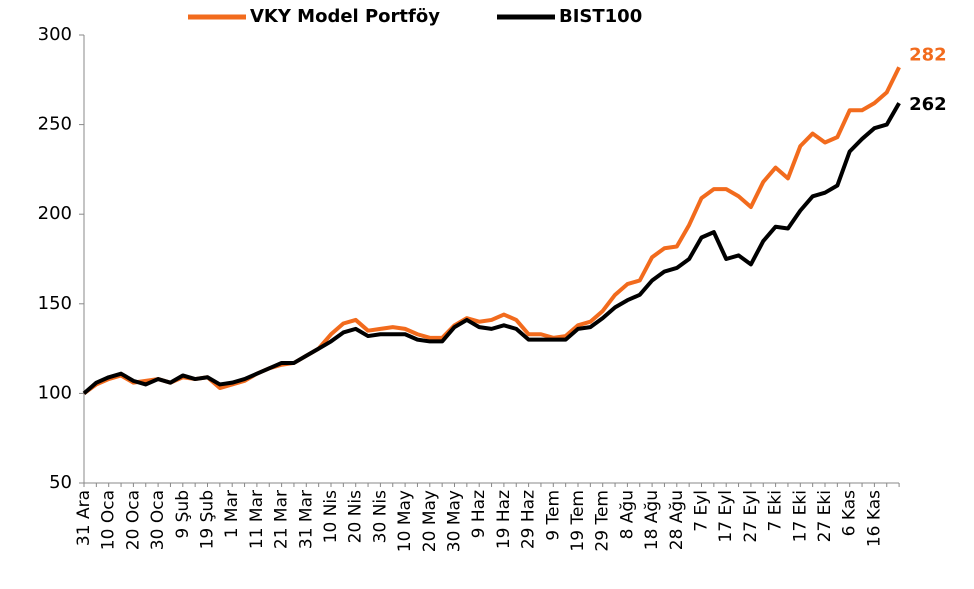 Image resolution: width=974 pixels, height=589 pixels. Describe the element at coordinates (60, 482) in the screenshot. I see `y-tick-label: 50` at that location.